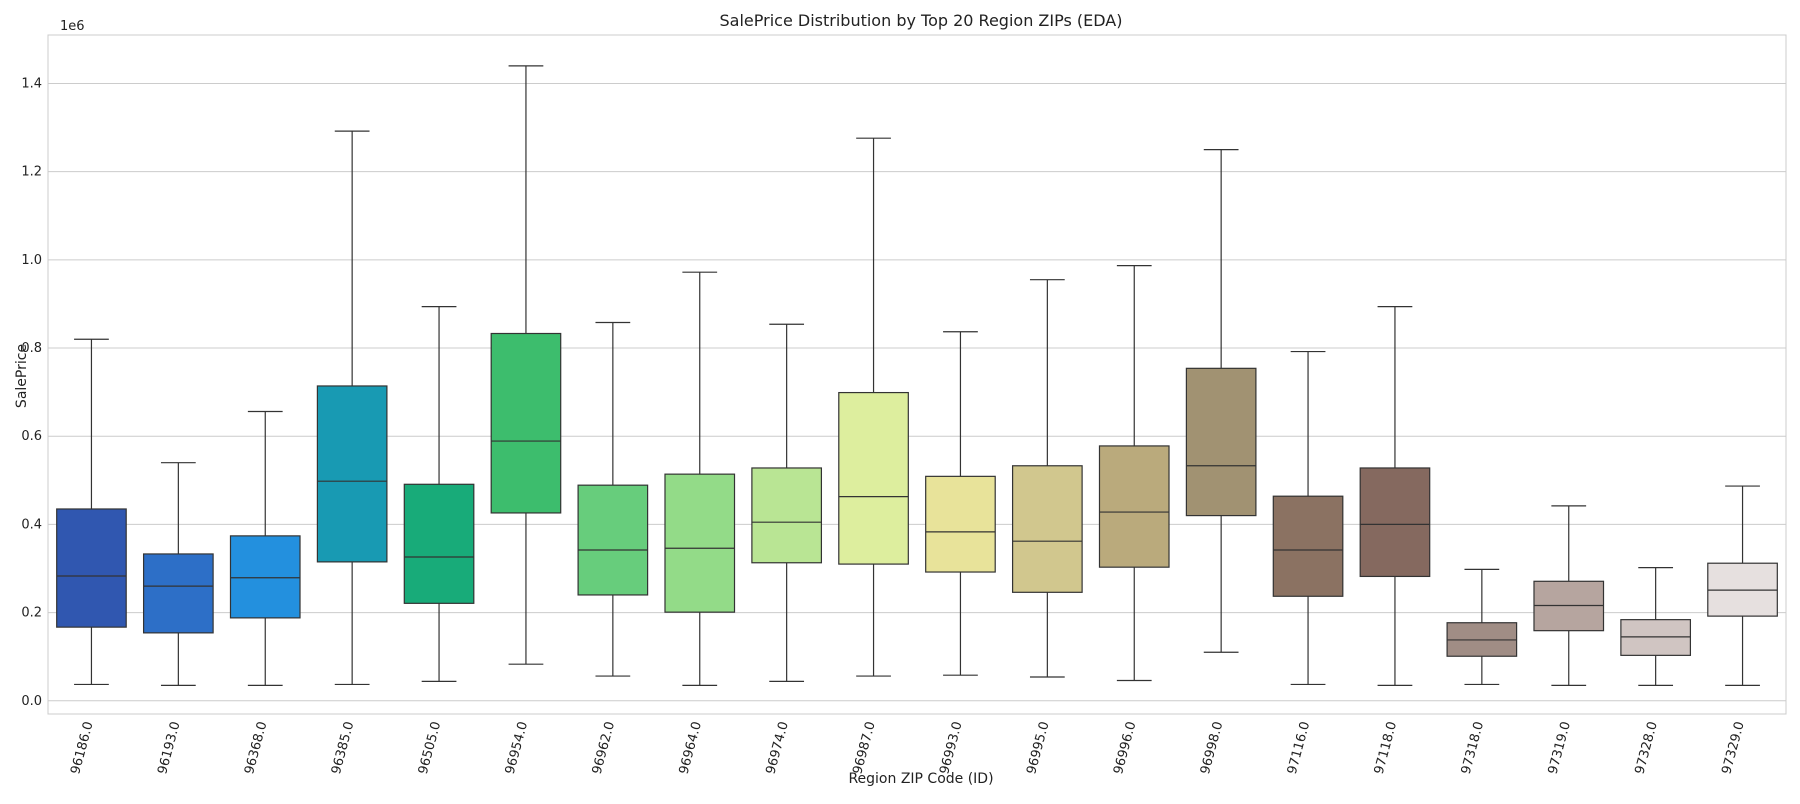  I want to click on box-96962.0, so click(613, 499).